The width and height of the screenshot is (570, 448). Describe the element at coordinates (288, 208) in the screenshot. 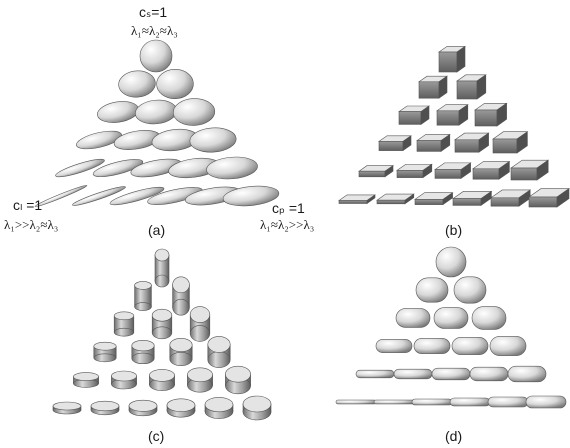

I see `annotation-right-cp: cₚ =1` at that location.